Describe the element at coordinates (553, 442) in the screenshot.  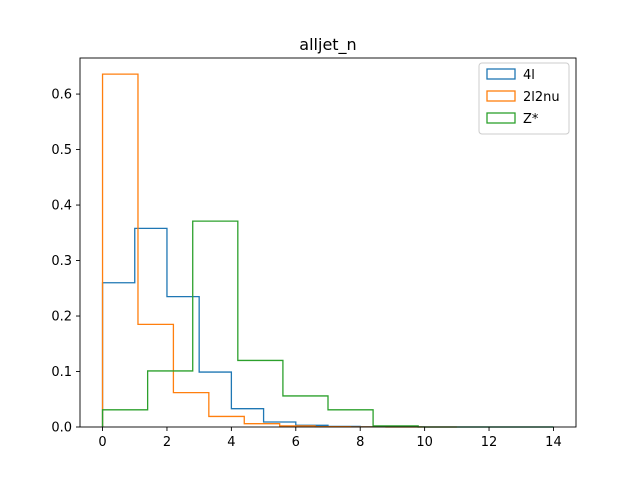
I see `x-tick-label: 14` at that location.